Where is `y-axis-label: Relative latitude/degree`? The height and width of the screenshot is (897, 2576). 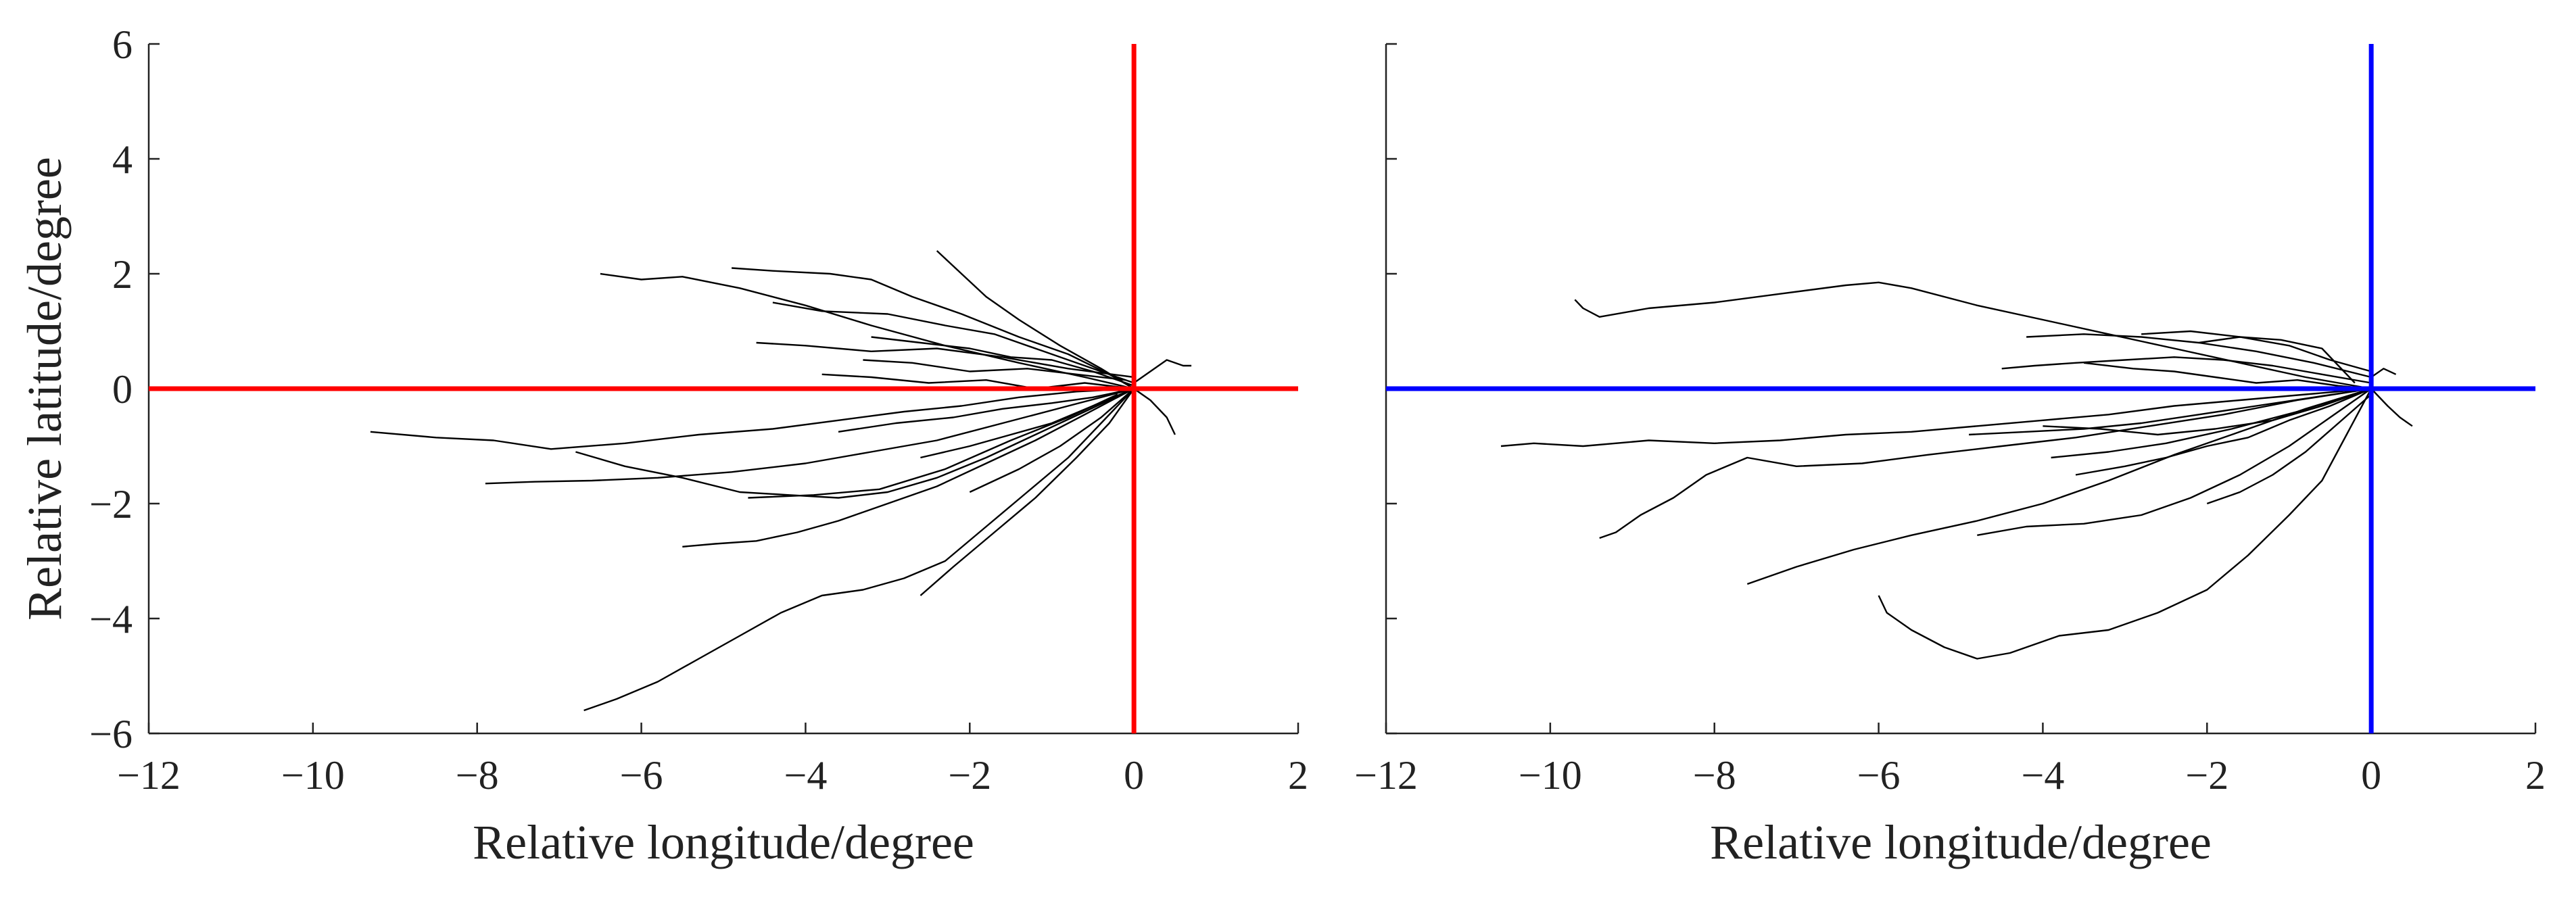 y-axis-label: Relative latitude/degree is located at coordinates (45, 389).